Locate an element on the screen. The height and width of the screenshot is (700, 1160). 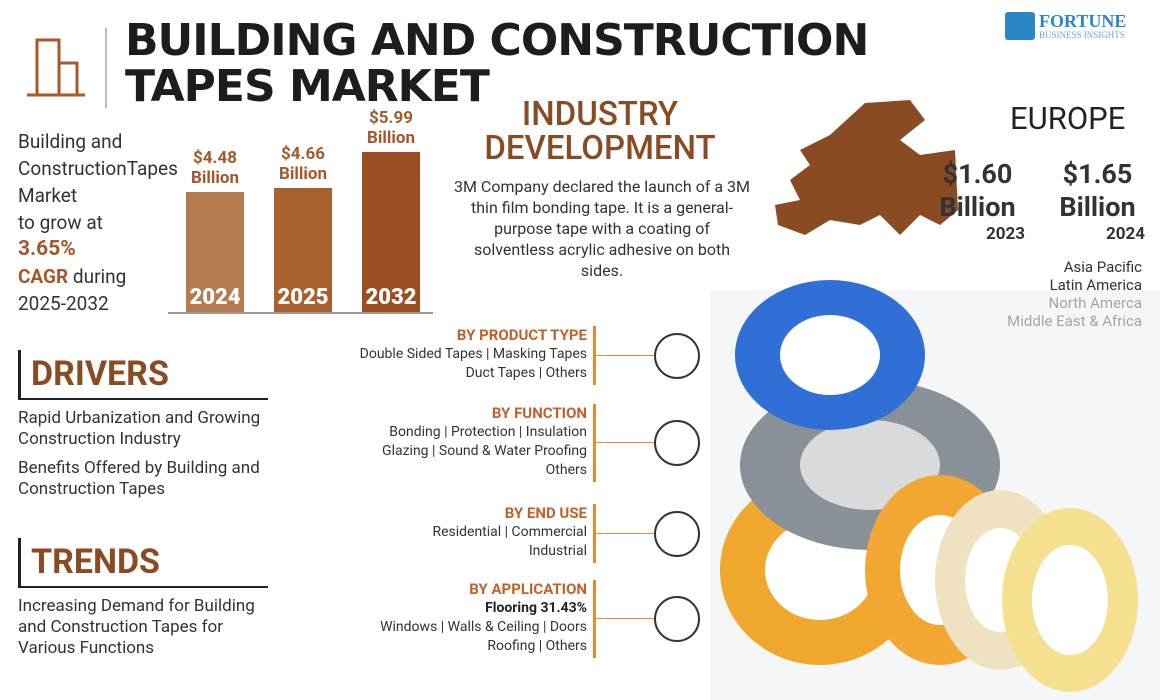
stat-year: 2023 is located at coordinates (1005, 234).